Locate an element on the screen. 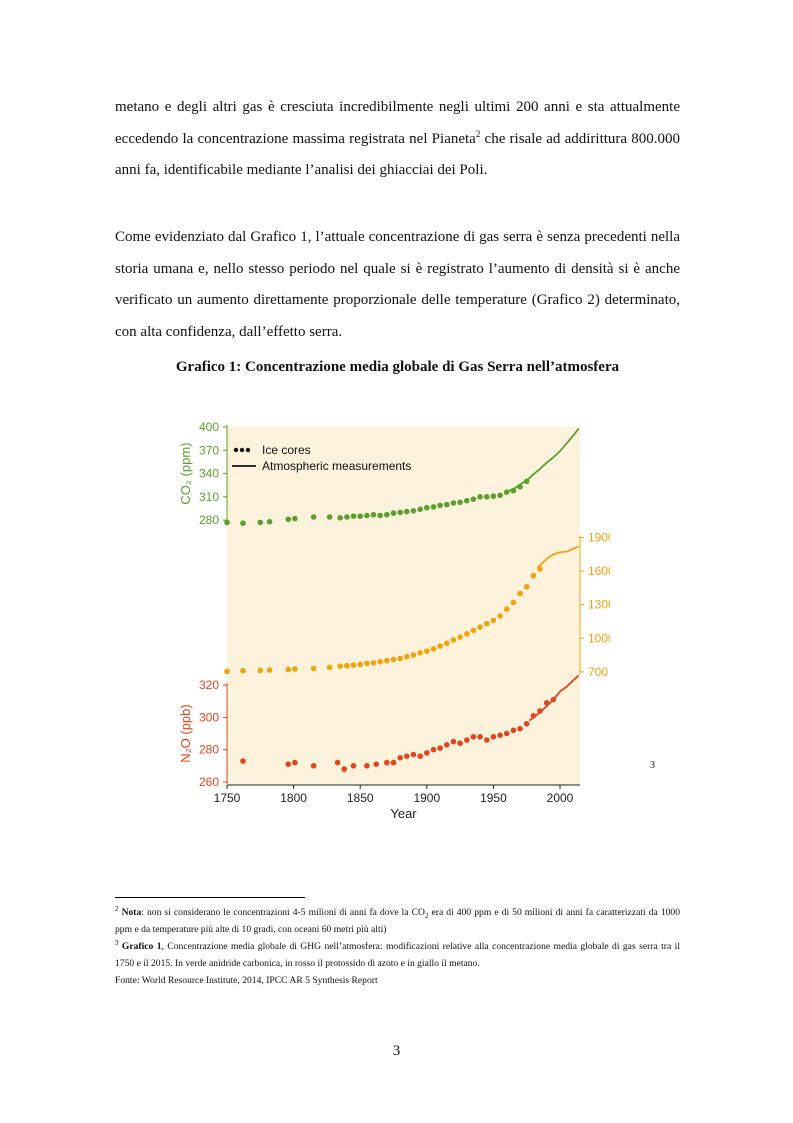  footnote-2-title: Nota is located at coordinates (131, 912).